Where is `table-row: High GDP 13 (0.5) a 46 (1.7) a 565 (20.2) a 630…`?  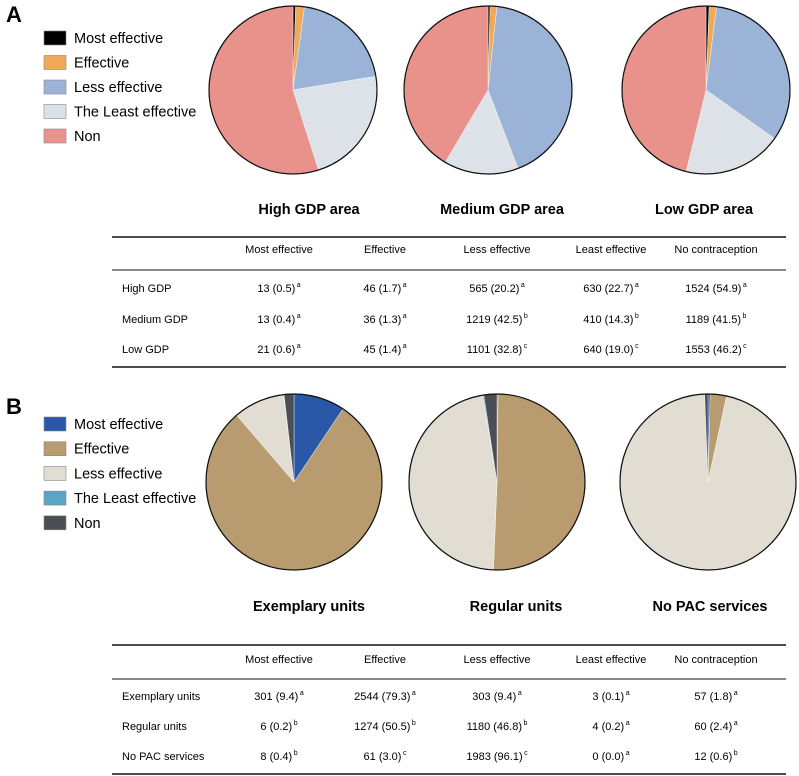
table-row: High GDP 13 (0.5) a 46 (1.7) a 565 (20.2) a 630… is located at coordinates (434, 288).